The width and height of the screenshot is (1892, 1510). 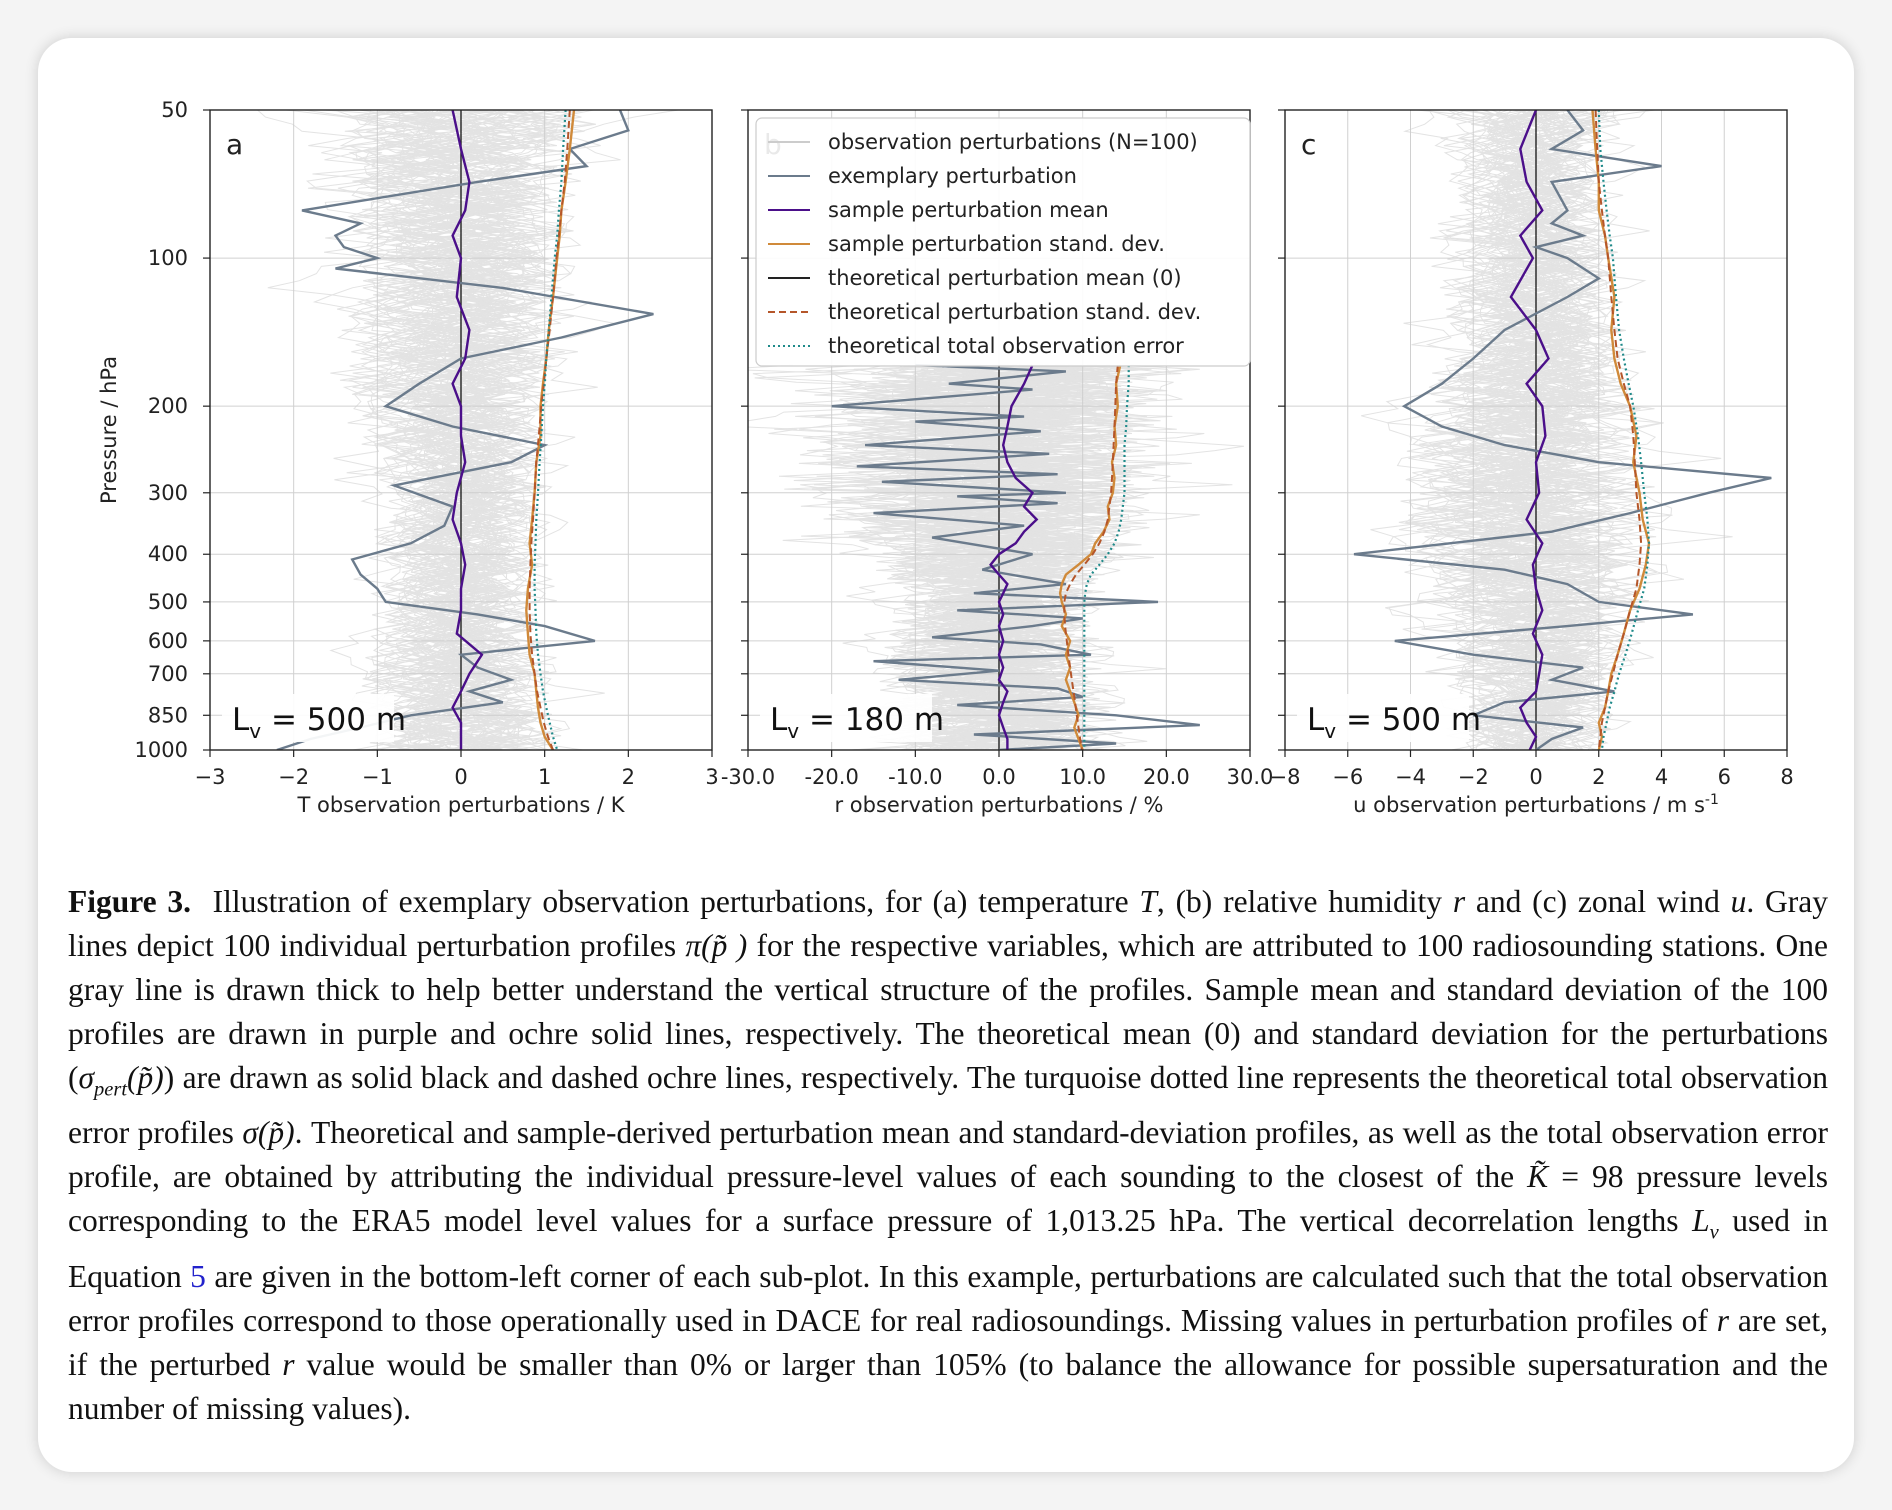 What do you see at coordinates (1082, 777) in the screenshot?
I see `x-tick-label: 10.0` at bounding box center [1082, 777].